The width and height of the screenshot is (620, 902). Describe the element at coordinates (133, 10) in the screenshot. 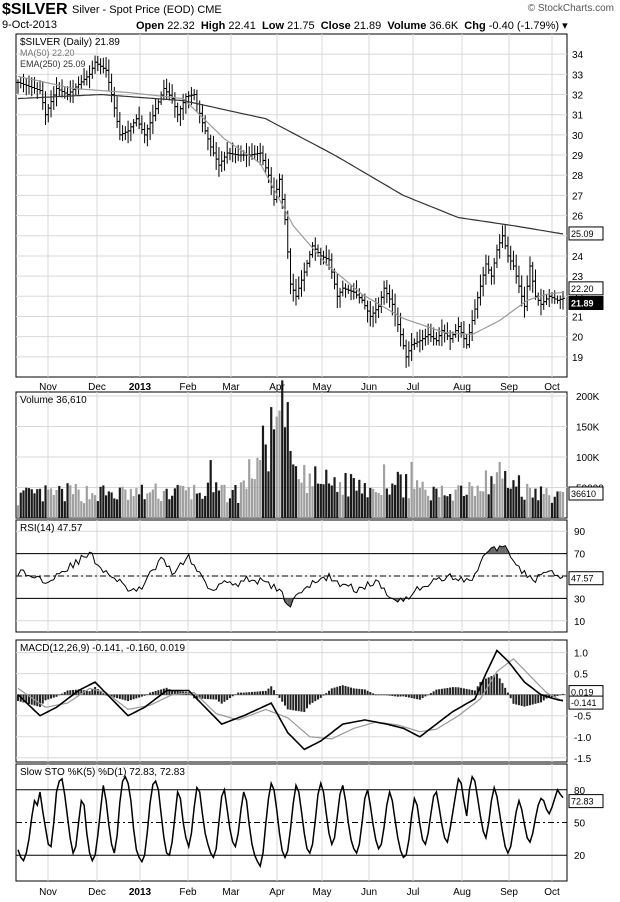

I see `description-text: Silver - Spot Price (EOD)` at that location.